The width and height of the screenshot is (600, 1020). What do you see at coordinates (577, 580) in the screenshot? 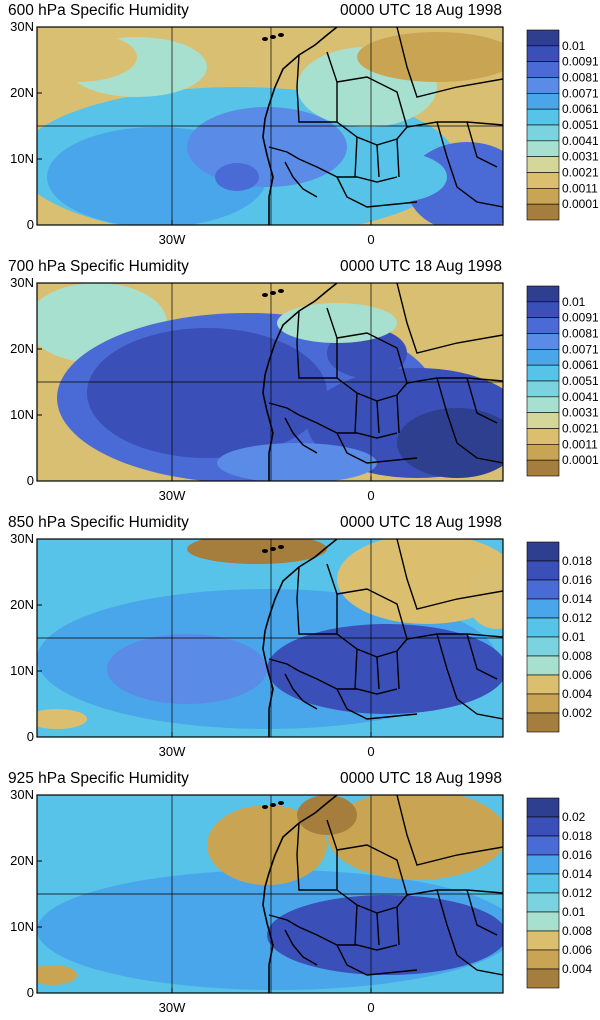
I see `colorbar-label: 0.016` at bounding box center [577, 580].